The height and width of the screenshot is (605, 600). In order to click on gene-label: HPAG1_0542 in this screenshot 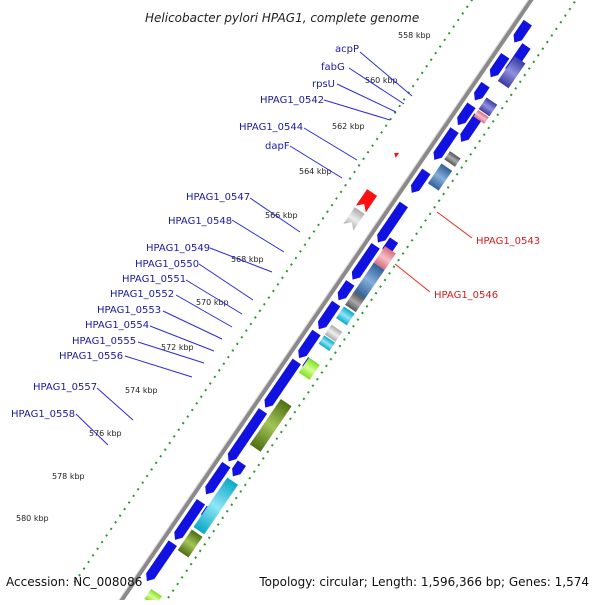, I will do `click(292, 100)`.